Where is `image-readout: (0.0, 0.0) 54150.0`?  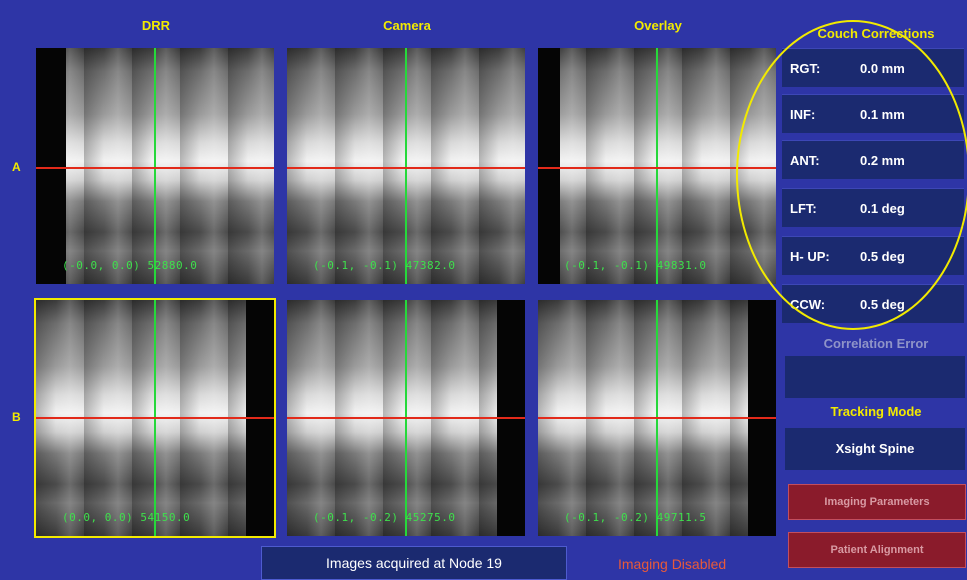
image-readout: (0.0, 0.0) 54150.0 is located at coordinates (126, 517).